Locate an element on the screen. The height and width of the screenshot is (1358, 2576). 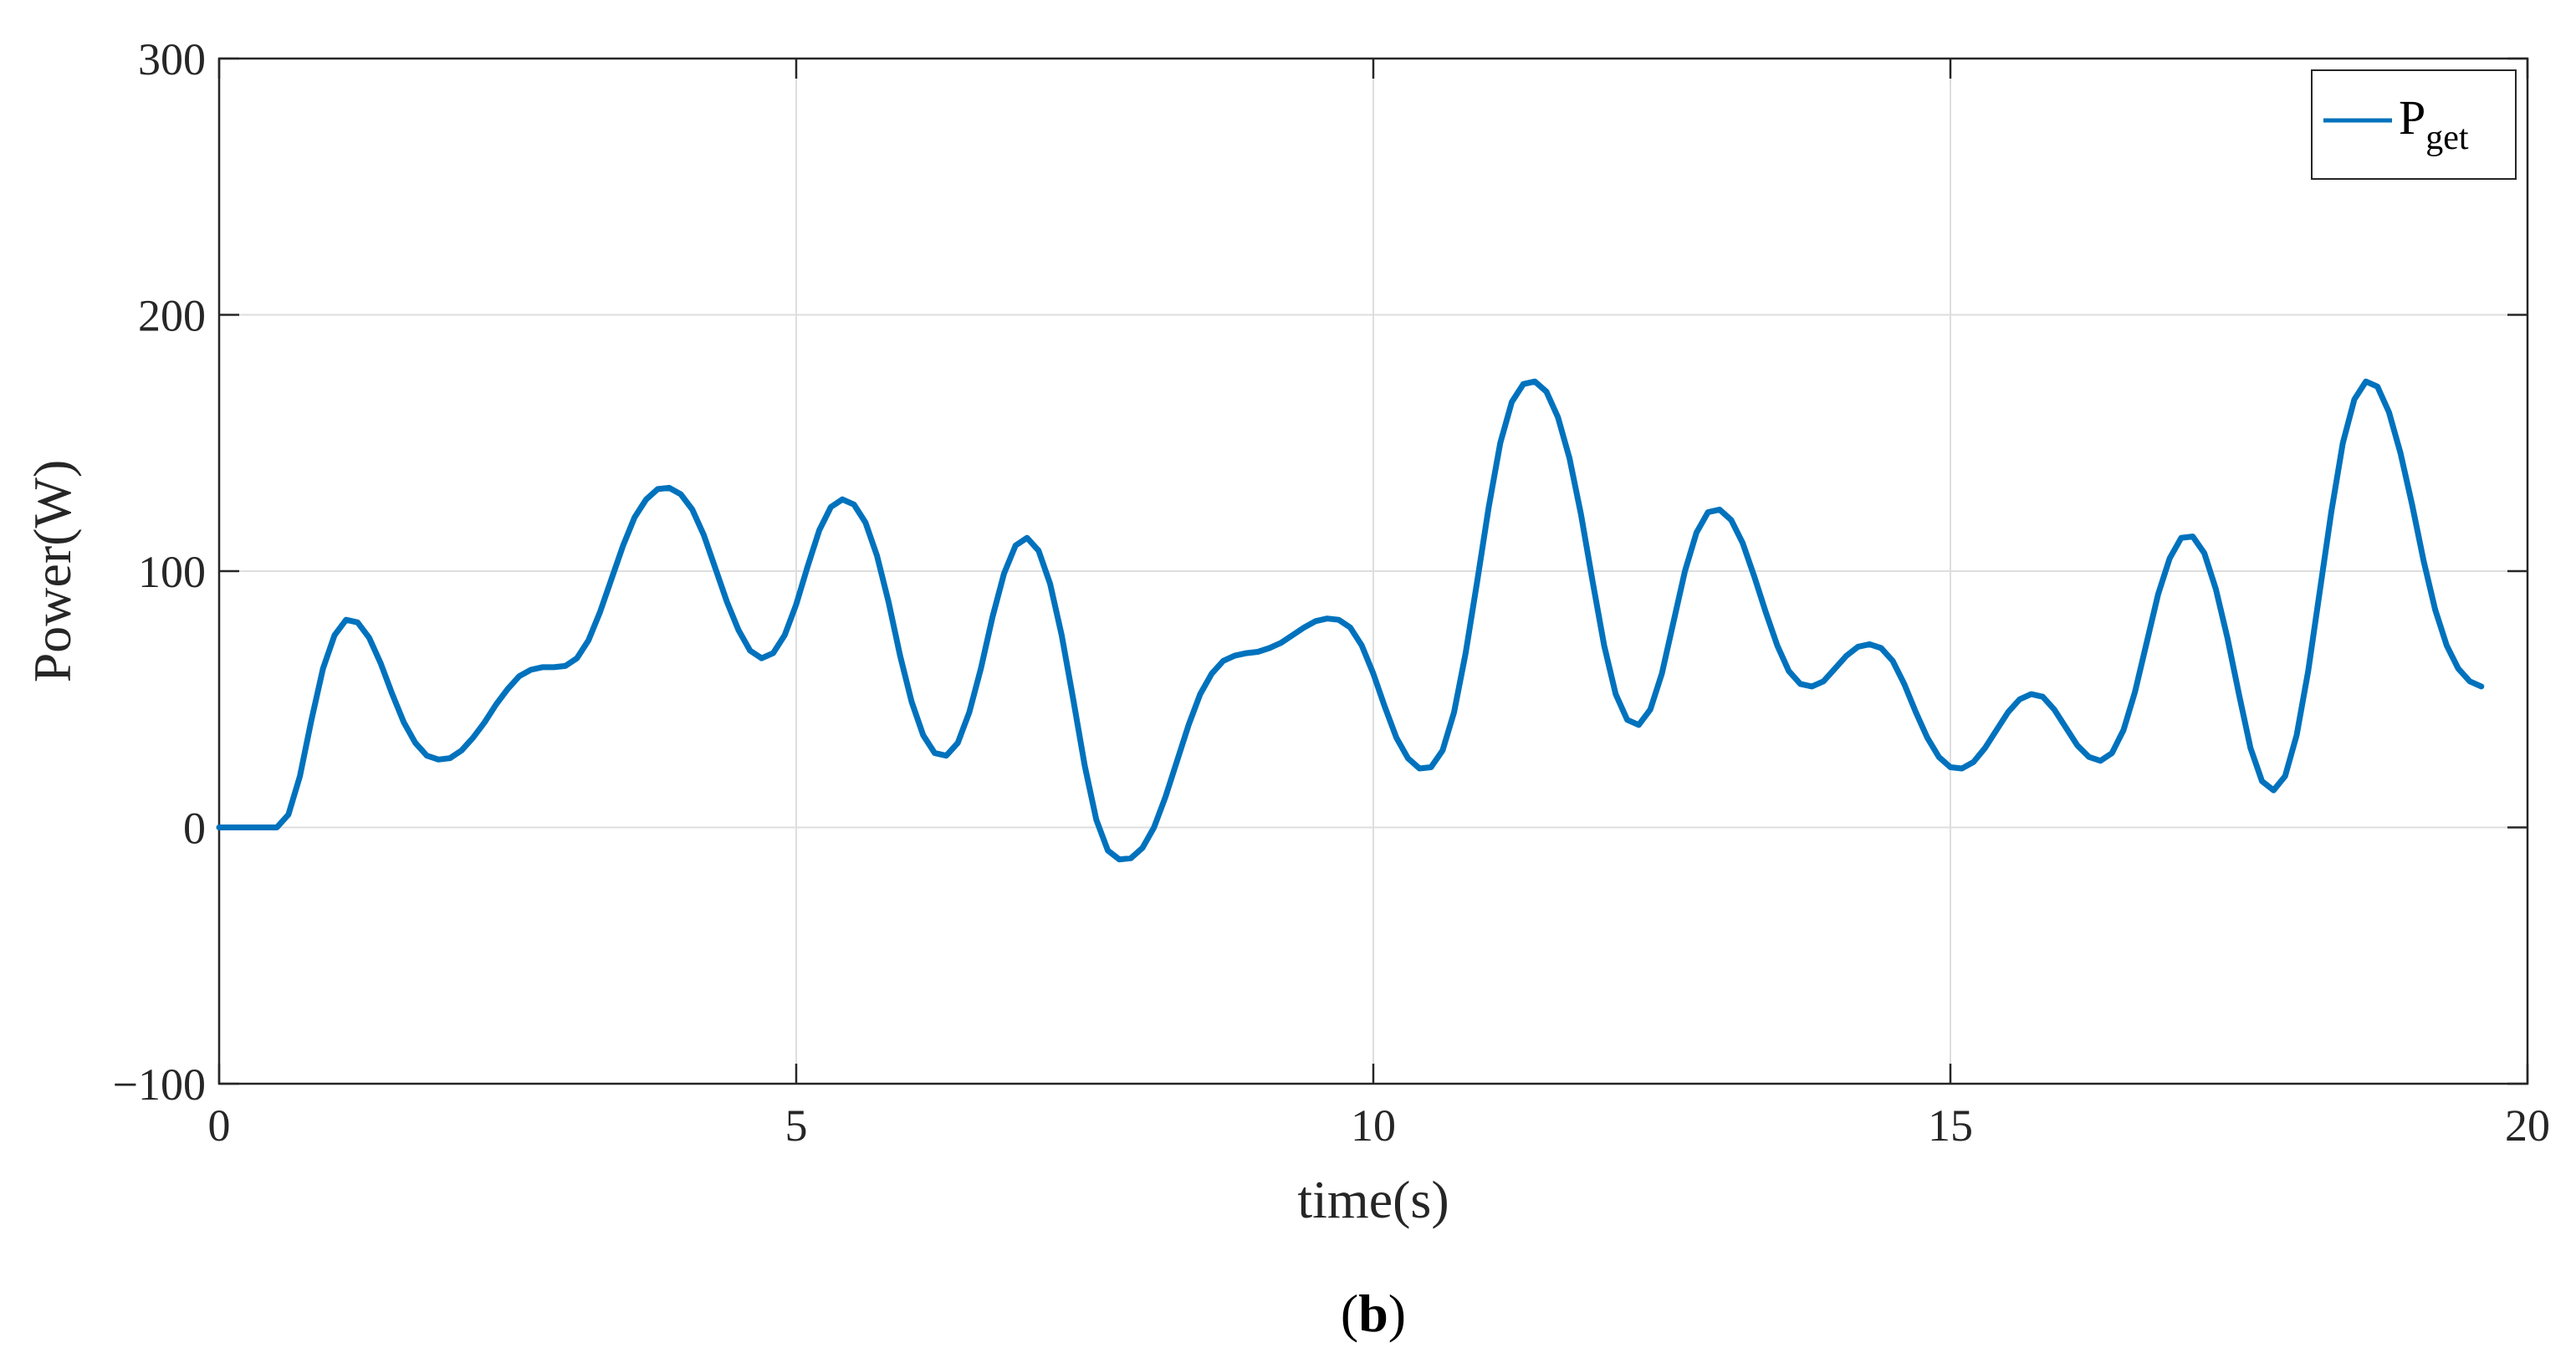
y-tick-labels: −100 0 100 200 300 is located at coordinates (159, 572).